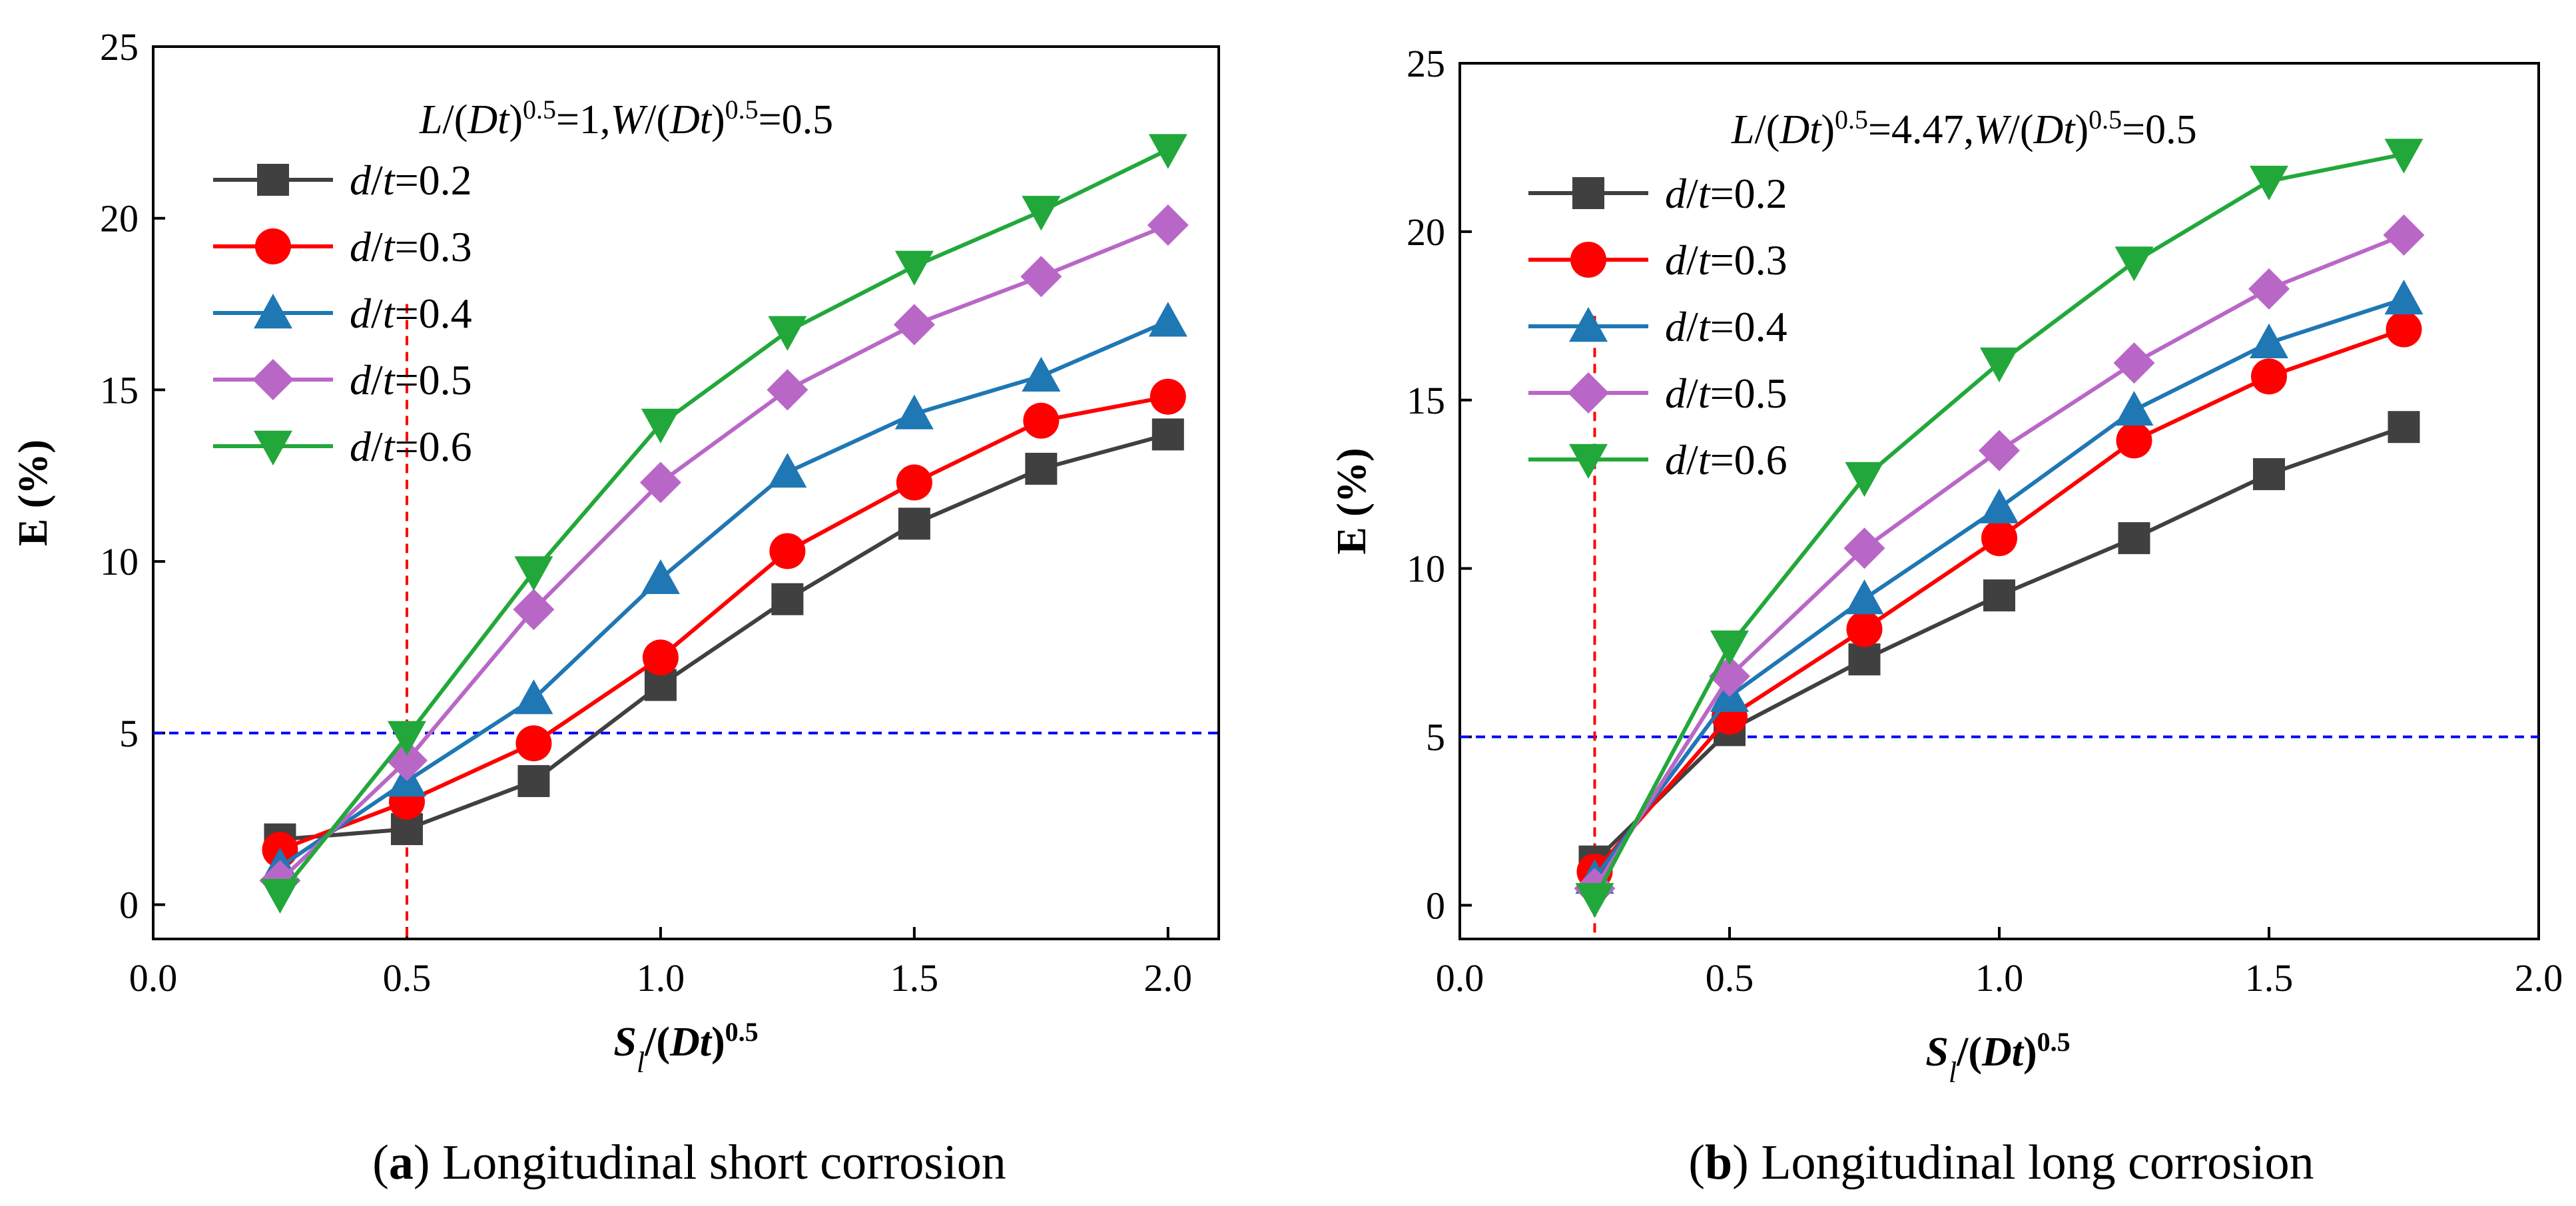 The image size is (2576, 1206). What do you see at coordinates (2539, 978) in the screenshot?
I see `x-tick-label: 2.0` at bounding box center [2539, 978].